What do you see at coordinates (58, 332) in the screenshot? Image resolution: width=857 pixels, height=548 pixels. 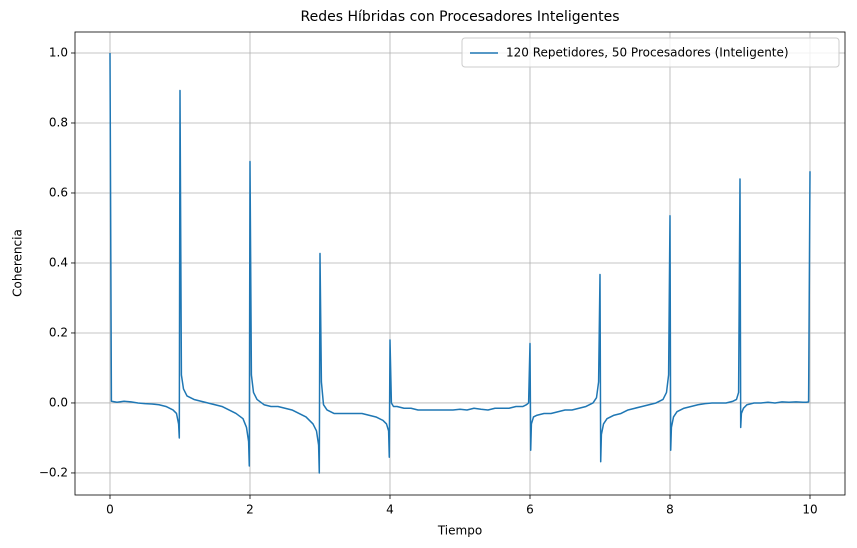 I see `y-tick-label: 0.2` at bounding box center [58, 332].